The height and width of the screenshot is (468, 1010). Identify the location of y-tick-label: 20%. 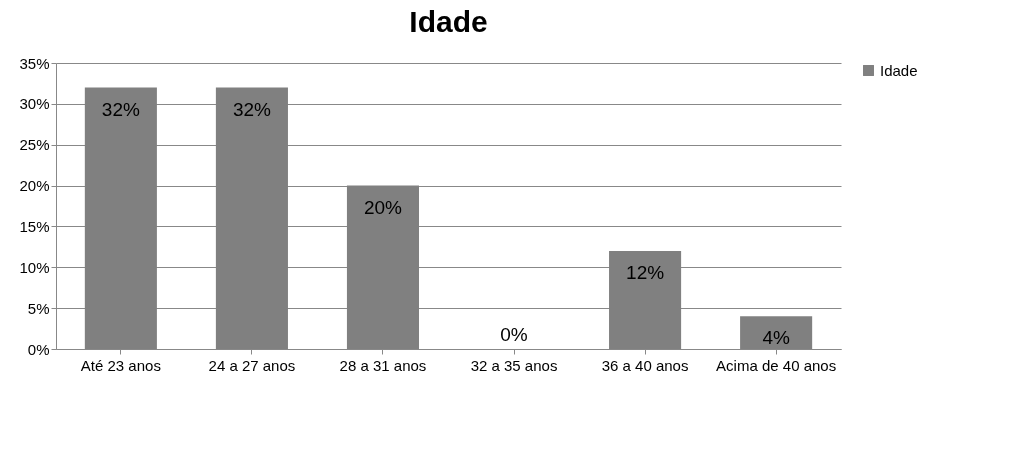
(34, 186).